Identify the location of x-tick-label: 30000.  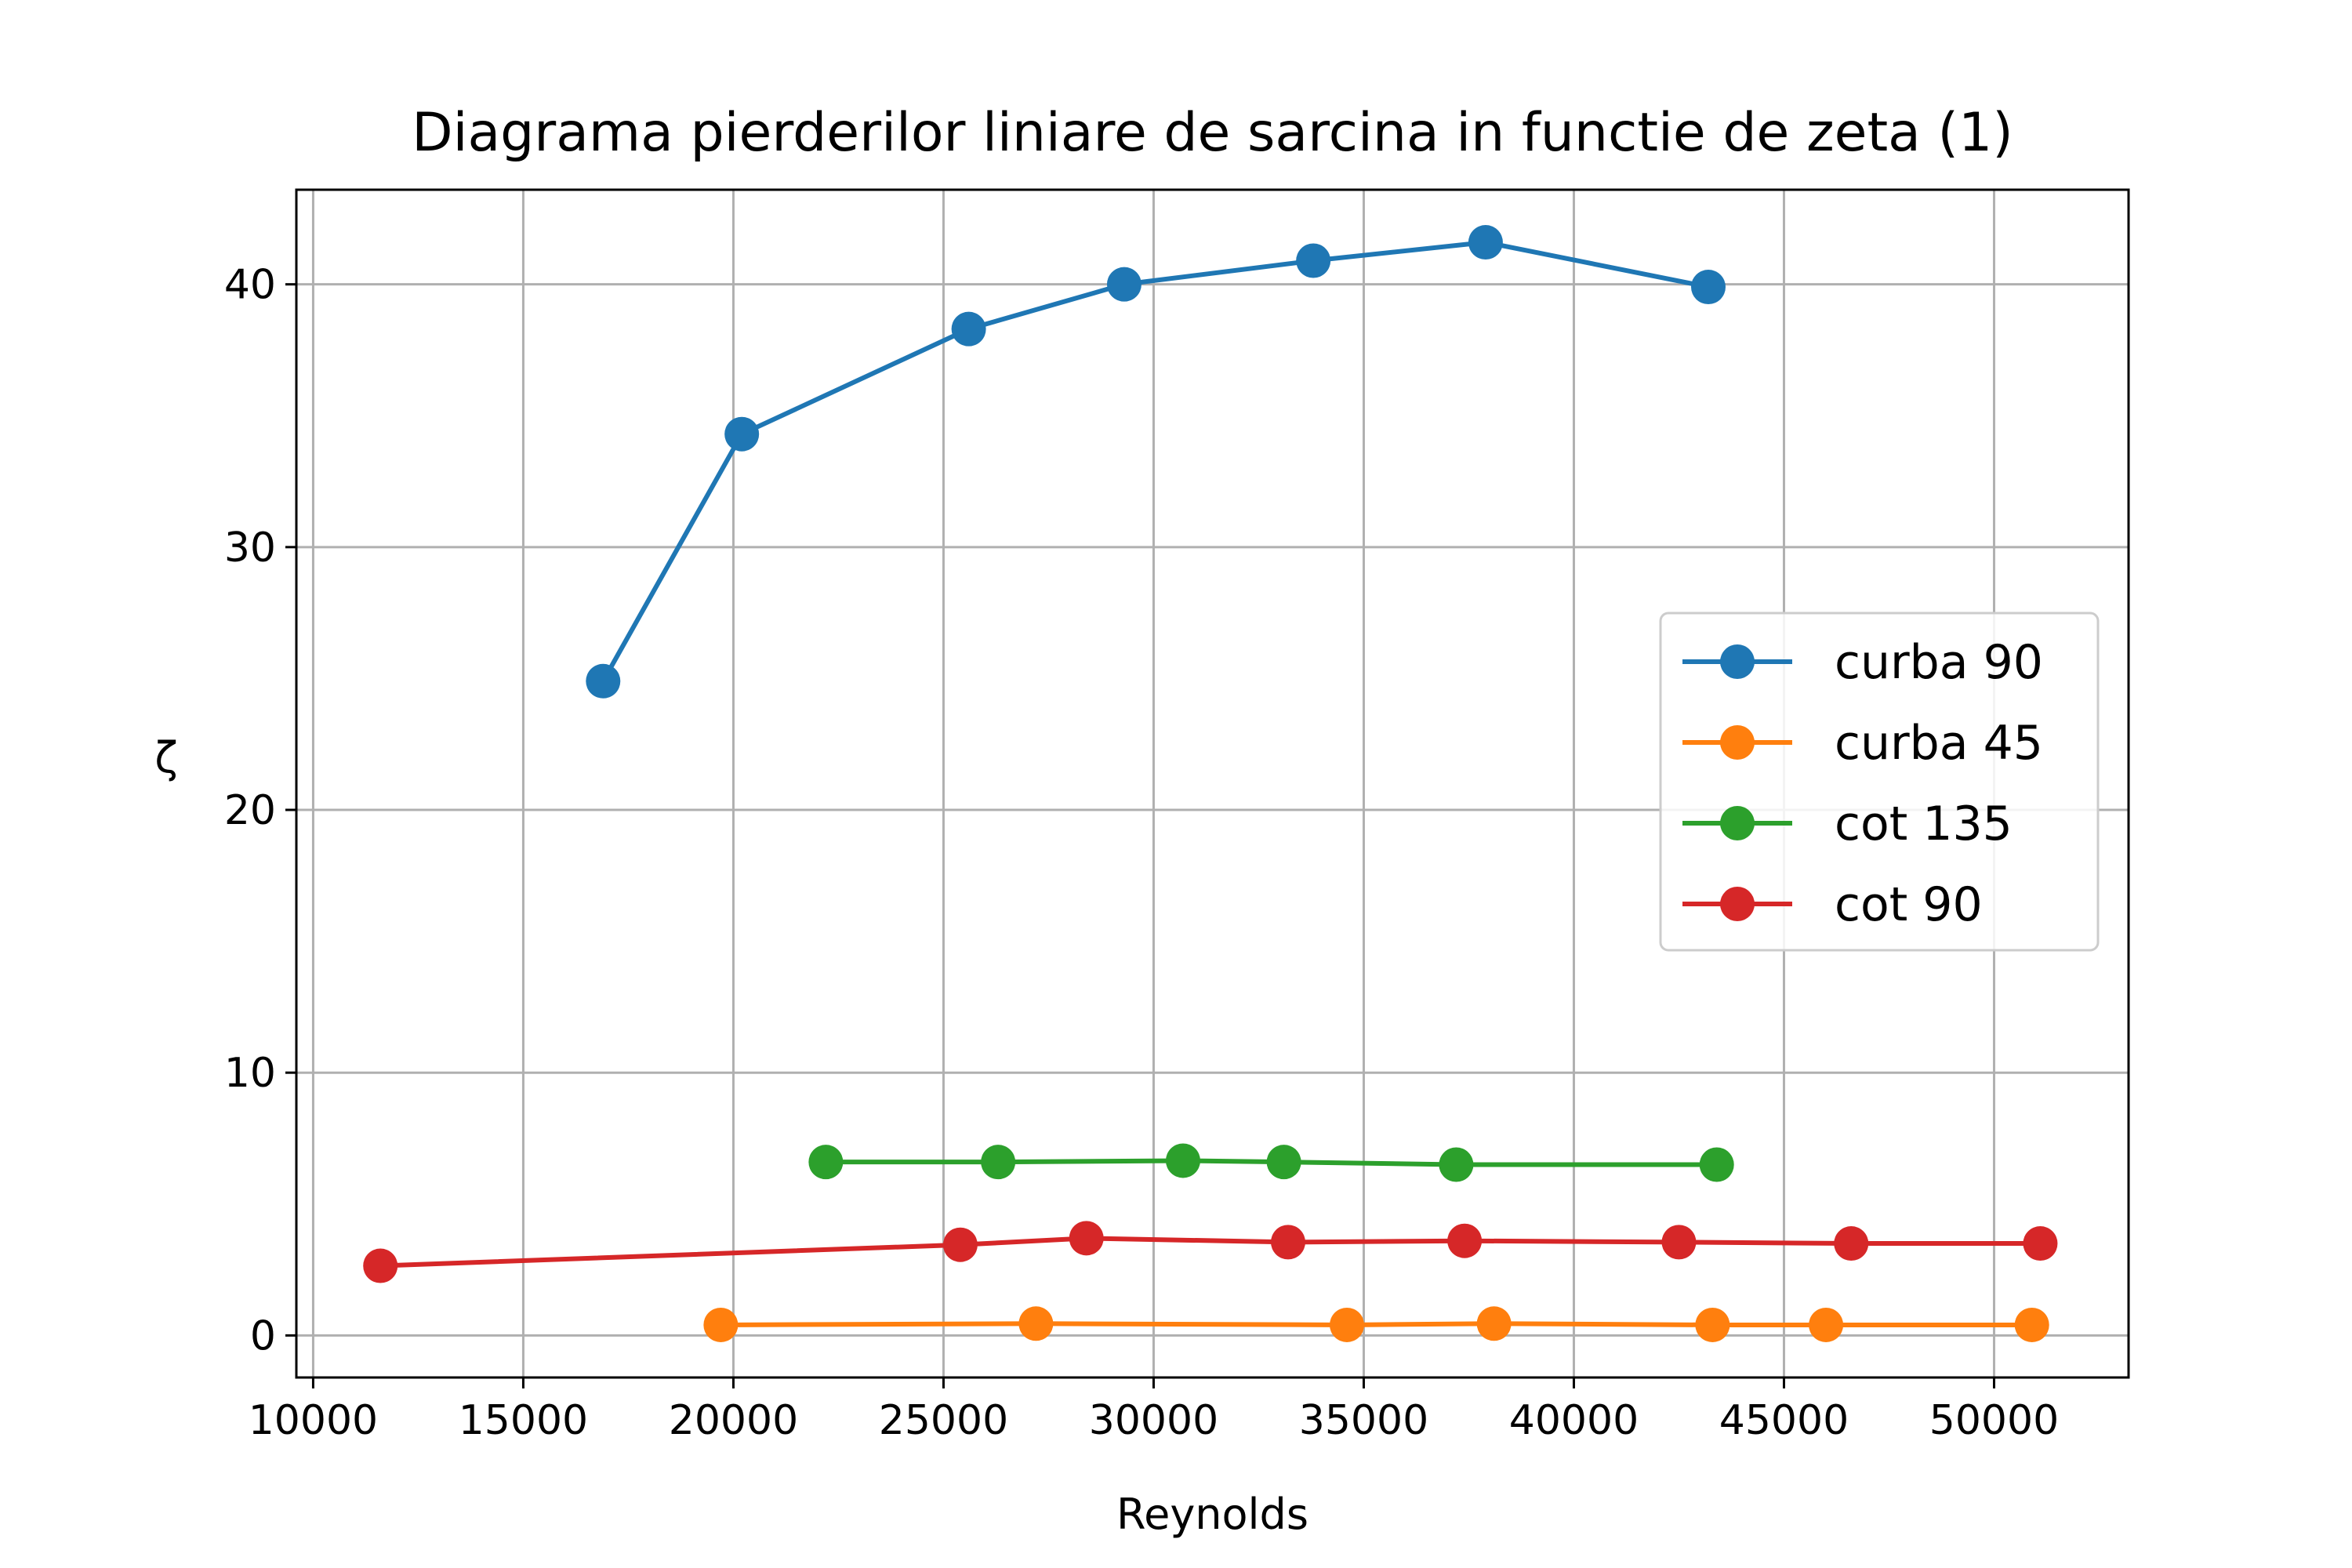
(1153, 1420).